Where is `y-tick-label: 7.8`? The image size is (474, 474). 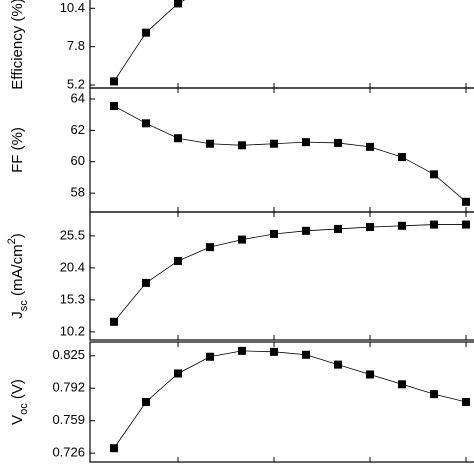 y-tick-label: 7.8 is located at coordinates (76, 45).